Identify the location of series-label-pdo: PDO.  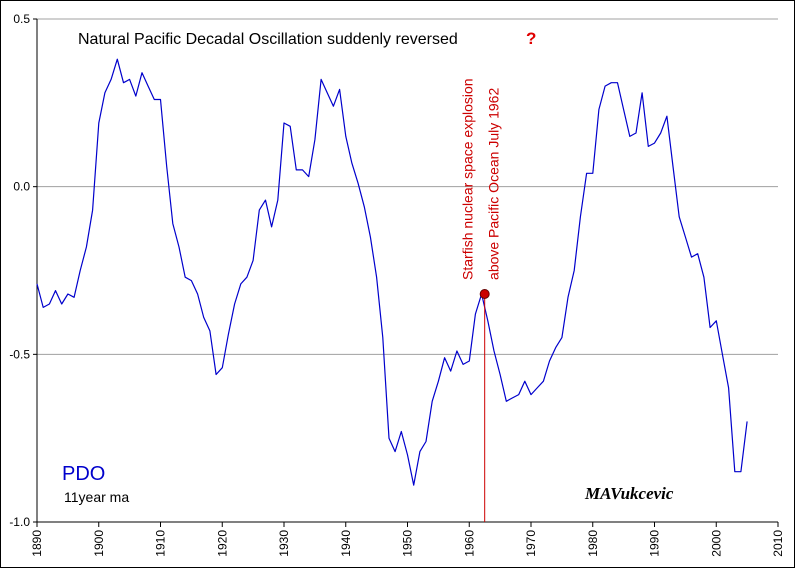
(83, 474).